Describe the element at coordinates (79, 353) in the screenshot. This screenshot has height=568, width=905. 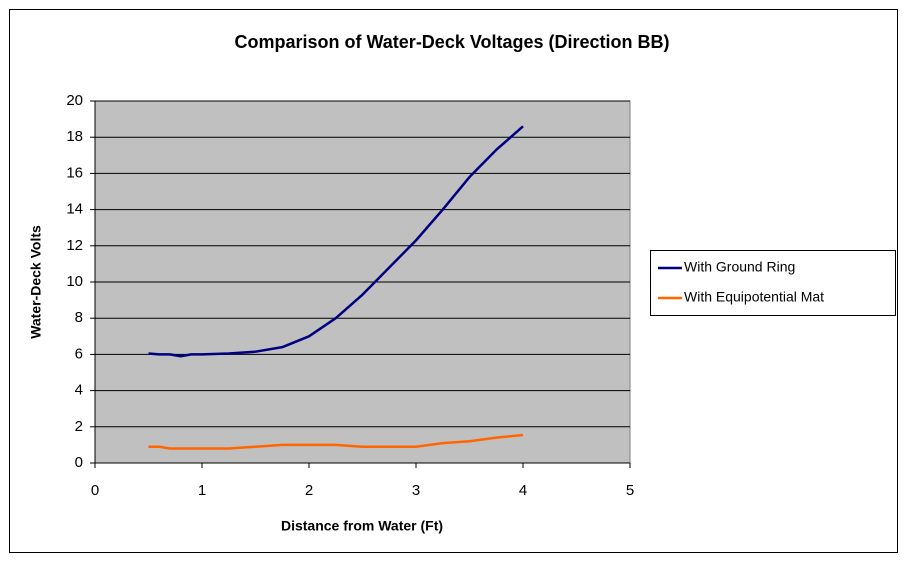
I see `y-tick-label: 6` at that location.